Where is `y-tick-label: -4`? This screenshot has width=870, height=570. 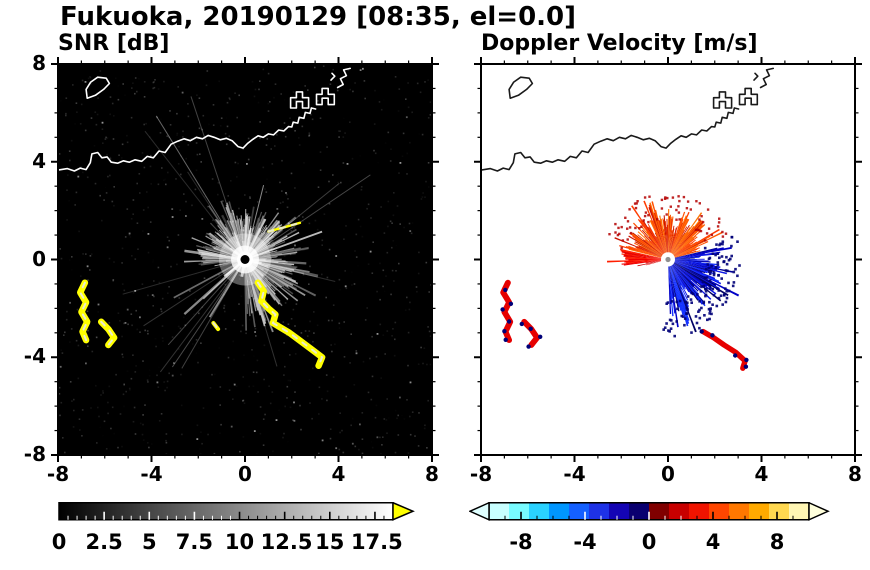
y-tick-label: -4 is located at coordinates (34, 356).